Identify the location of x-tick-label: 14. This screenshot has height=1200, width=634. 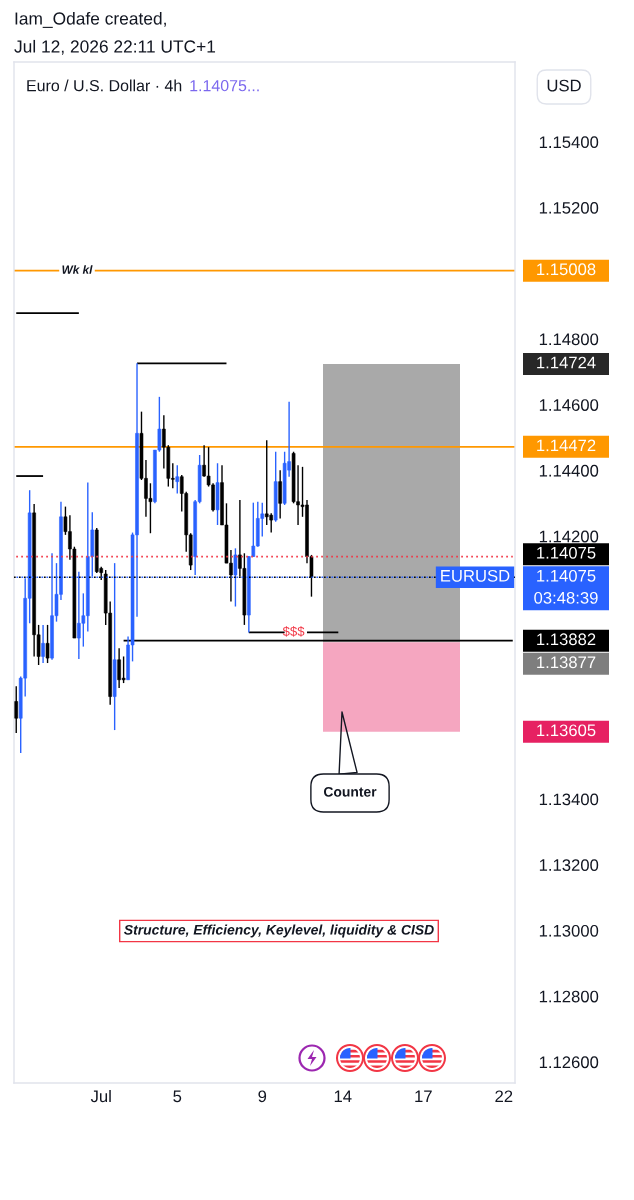
(343, 1096).